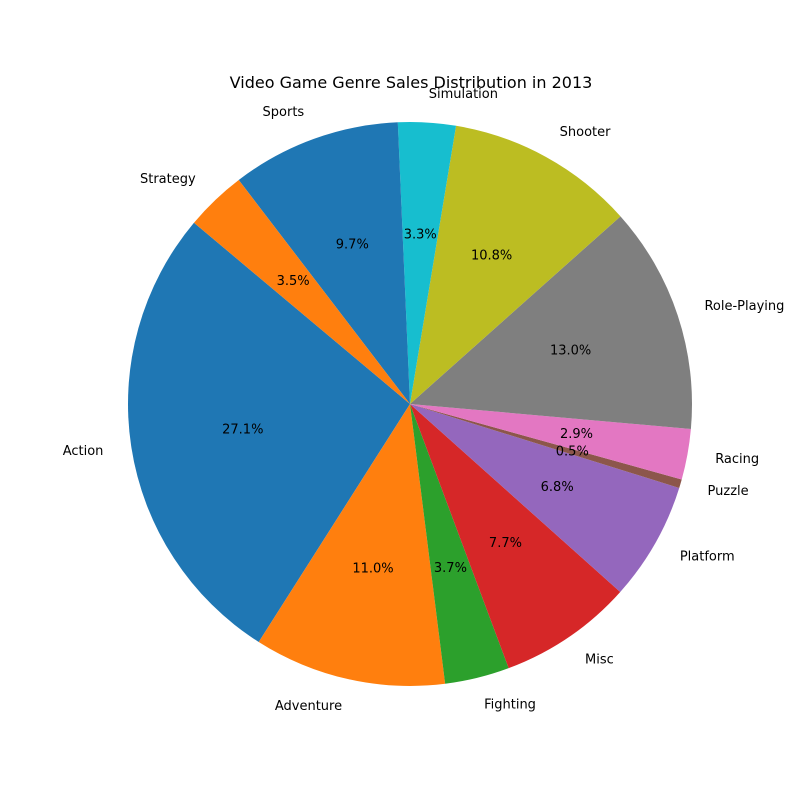 The width and height of the screenshot is (800, 800). What do you see at coordinates (293, 281) in the screenshot?
I see `pct-label-strategy: 3.5%` at bounding box center [293, 281].